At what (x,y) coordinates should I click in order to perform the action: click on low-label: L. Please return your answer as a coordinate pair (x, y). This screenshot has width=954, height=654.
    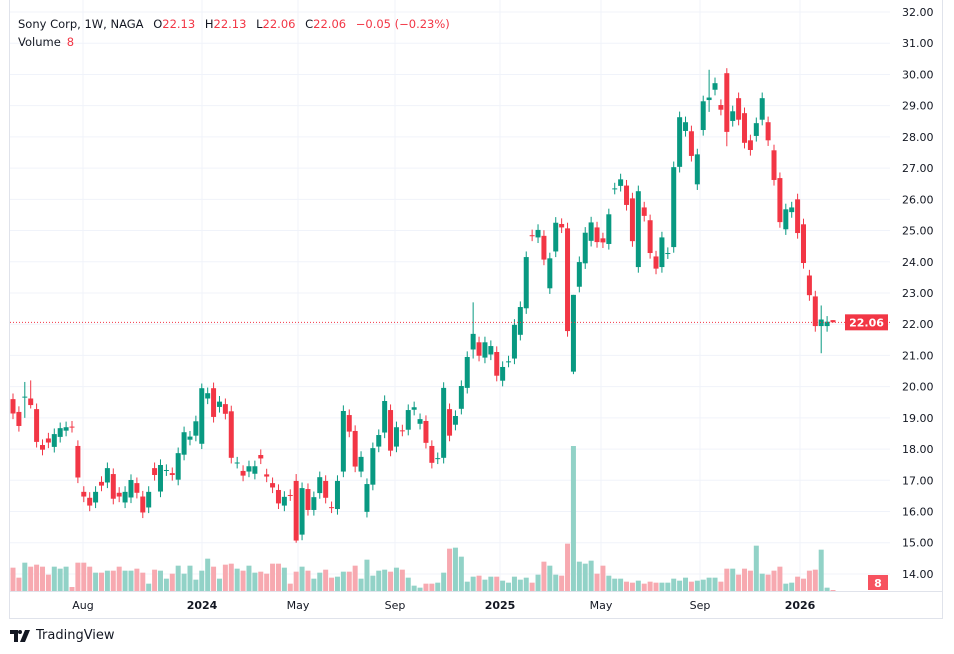
    Looking at the image, I should click on (259, 24).